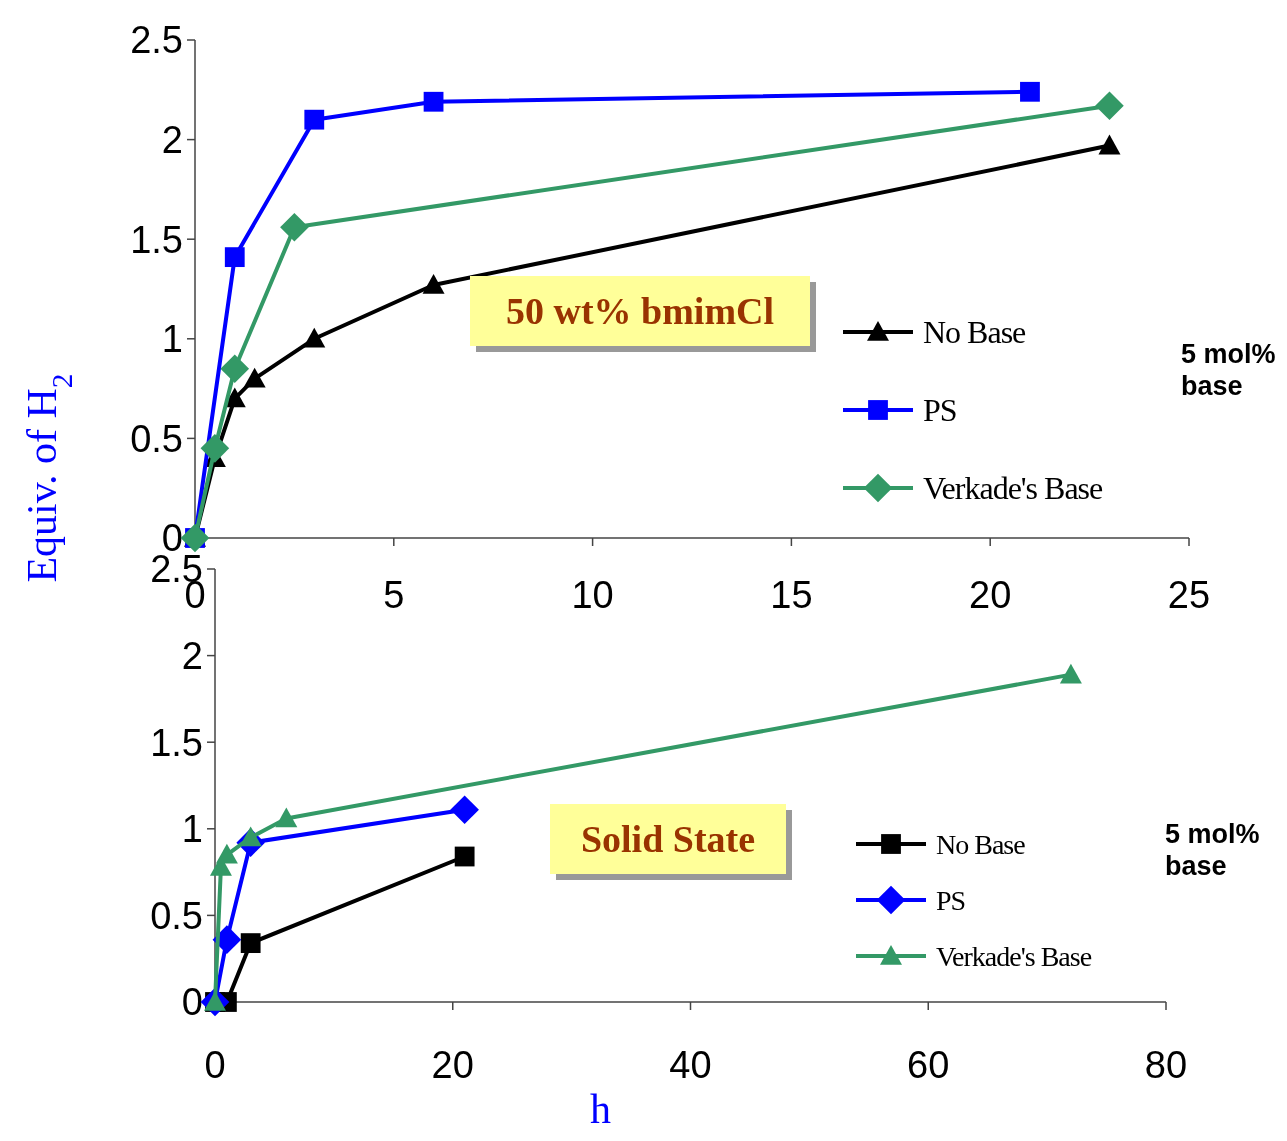 The height and width of the screenshot is (1141, 1287). What do you see at coordinates (690, 1065) in the screenshot?
I see `x-tick-label: 40` at bounding box center [690, 1065].